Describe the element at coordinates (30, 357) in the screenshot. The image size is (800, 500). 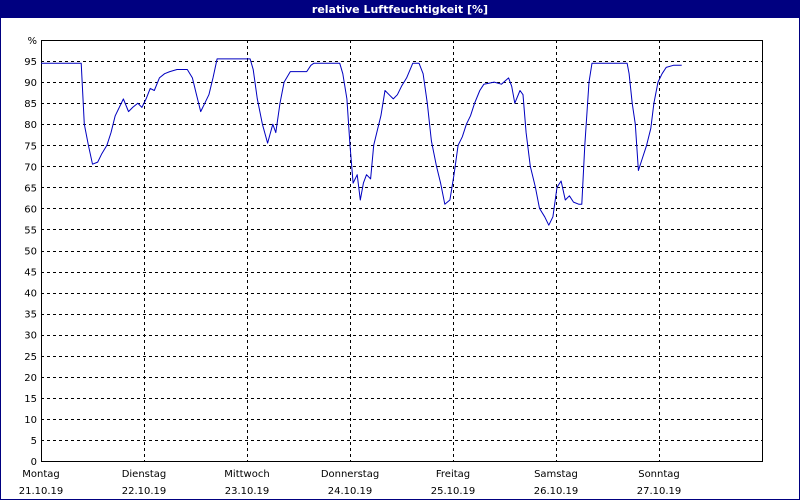
I see `y-tick-label: 25` at that location.